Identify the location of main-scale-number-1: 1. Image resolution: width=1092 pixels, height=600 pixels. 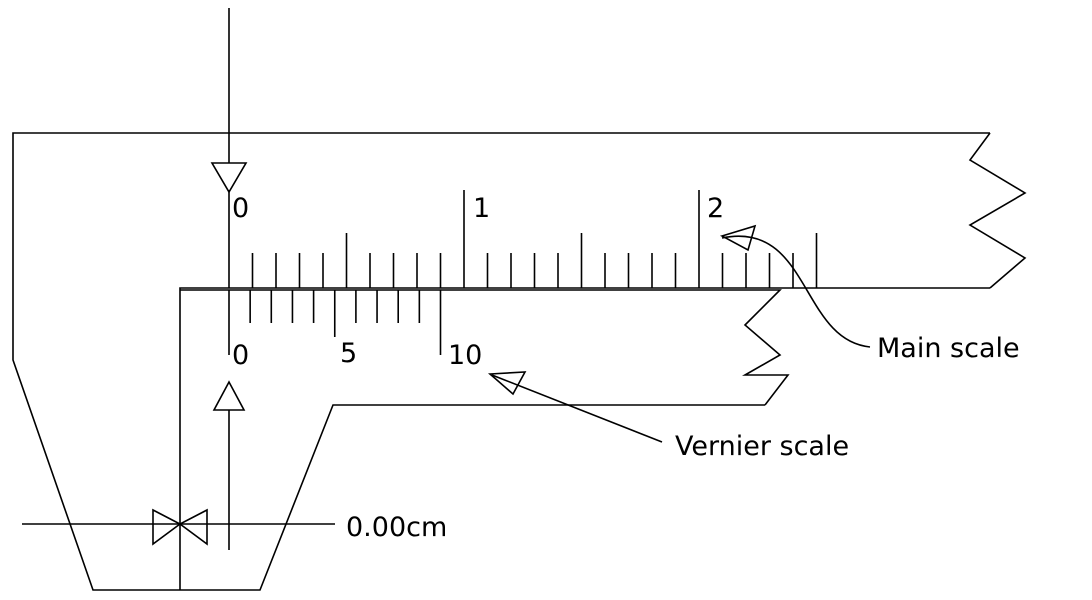
(481, 208).